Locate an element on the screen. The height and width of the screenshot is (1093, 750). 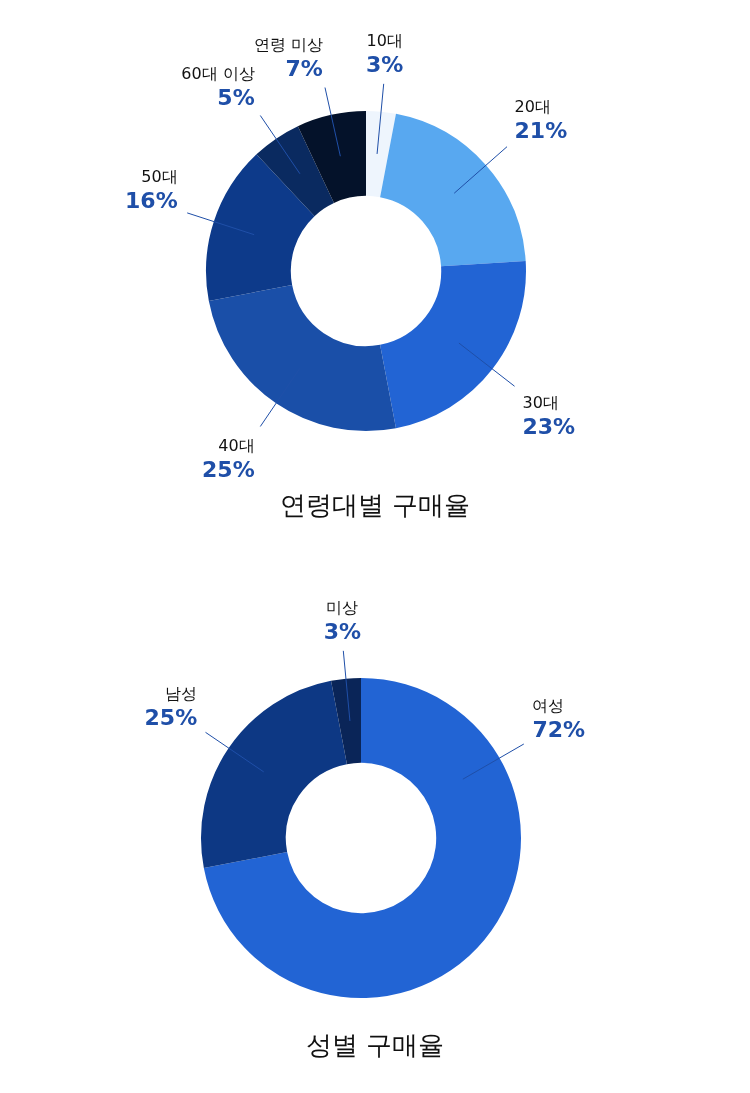
text: 연령대별 구매율 is located at coordinates (375, 505).